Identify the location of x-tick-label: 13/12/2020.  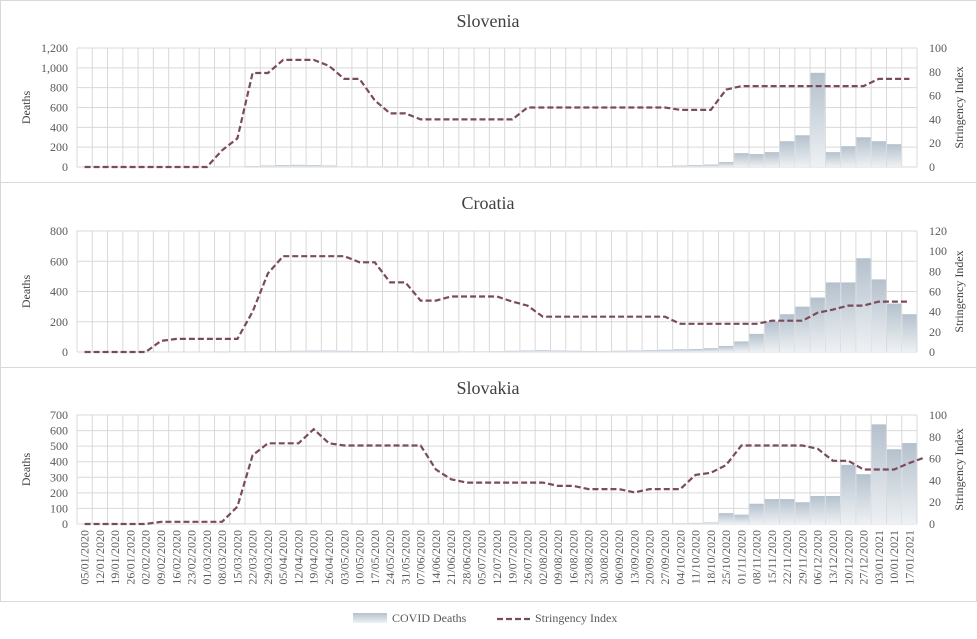
(833, 557).